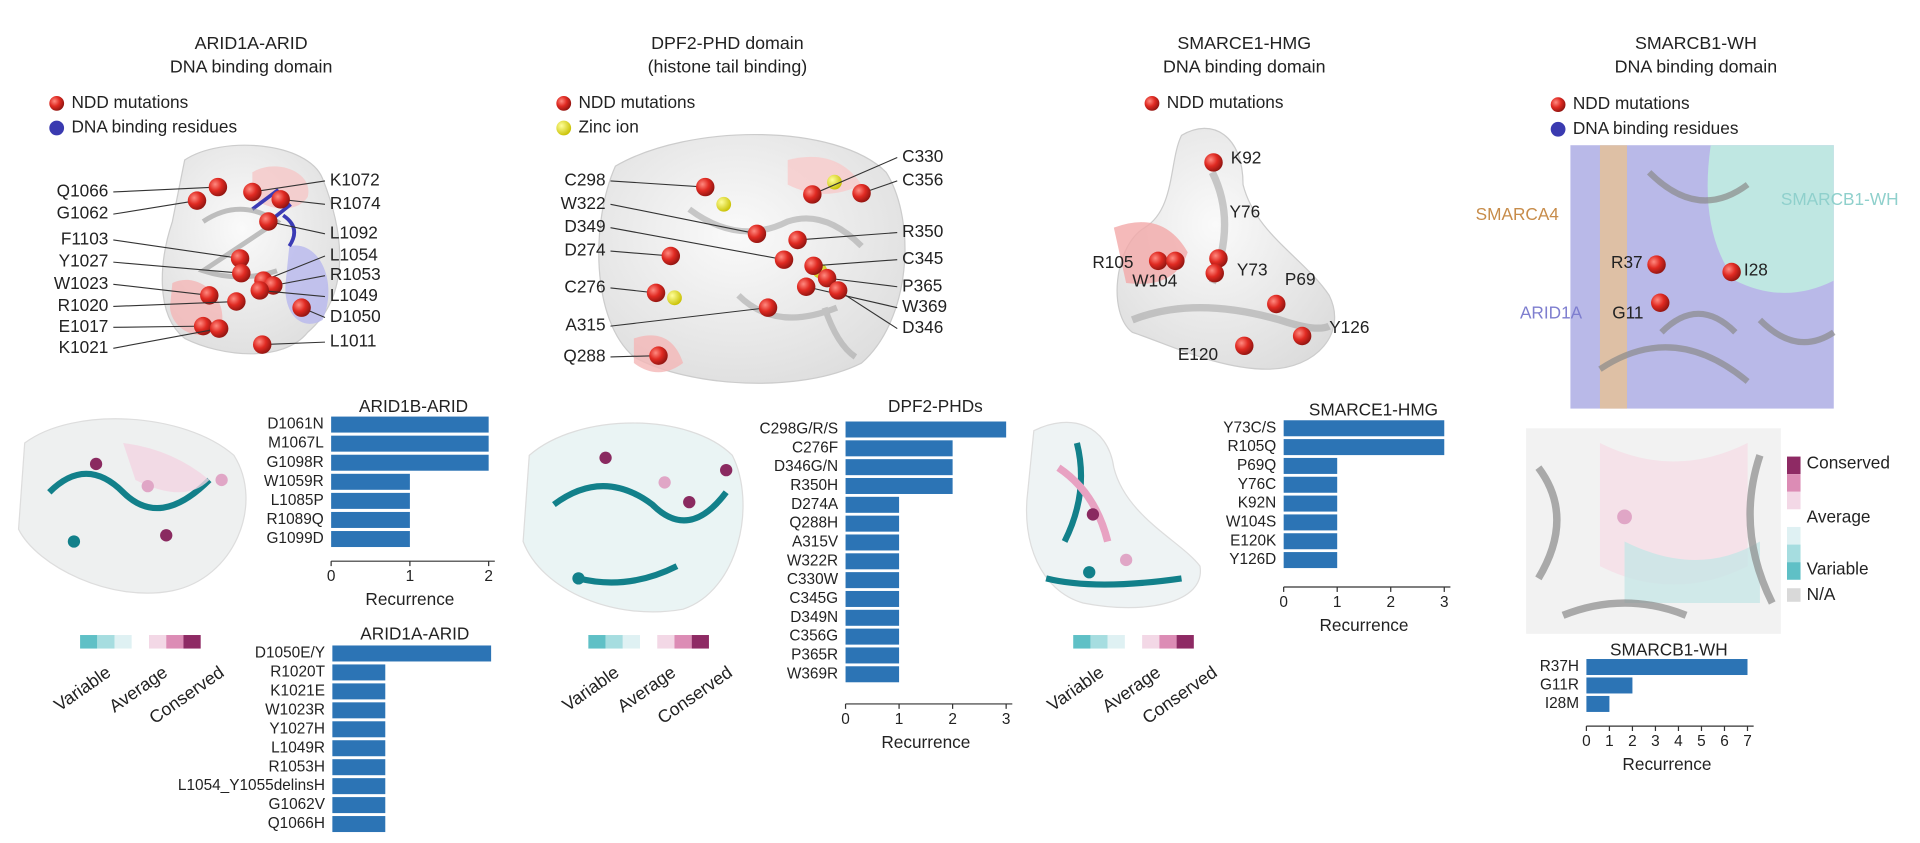 The image size is (1920, 843). Describe the element at coordinates (584, 179) in the screenshot. I see `residue-label: C298` at that location.